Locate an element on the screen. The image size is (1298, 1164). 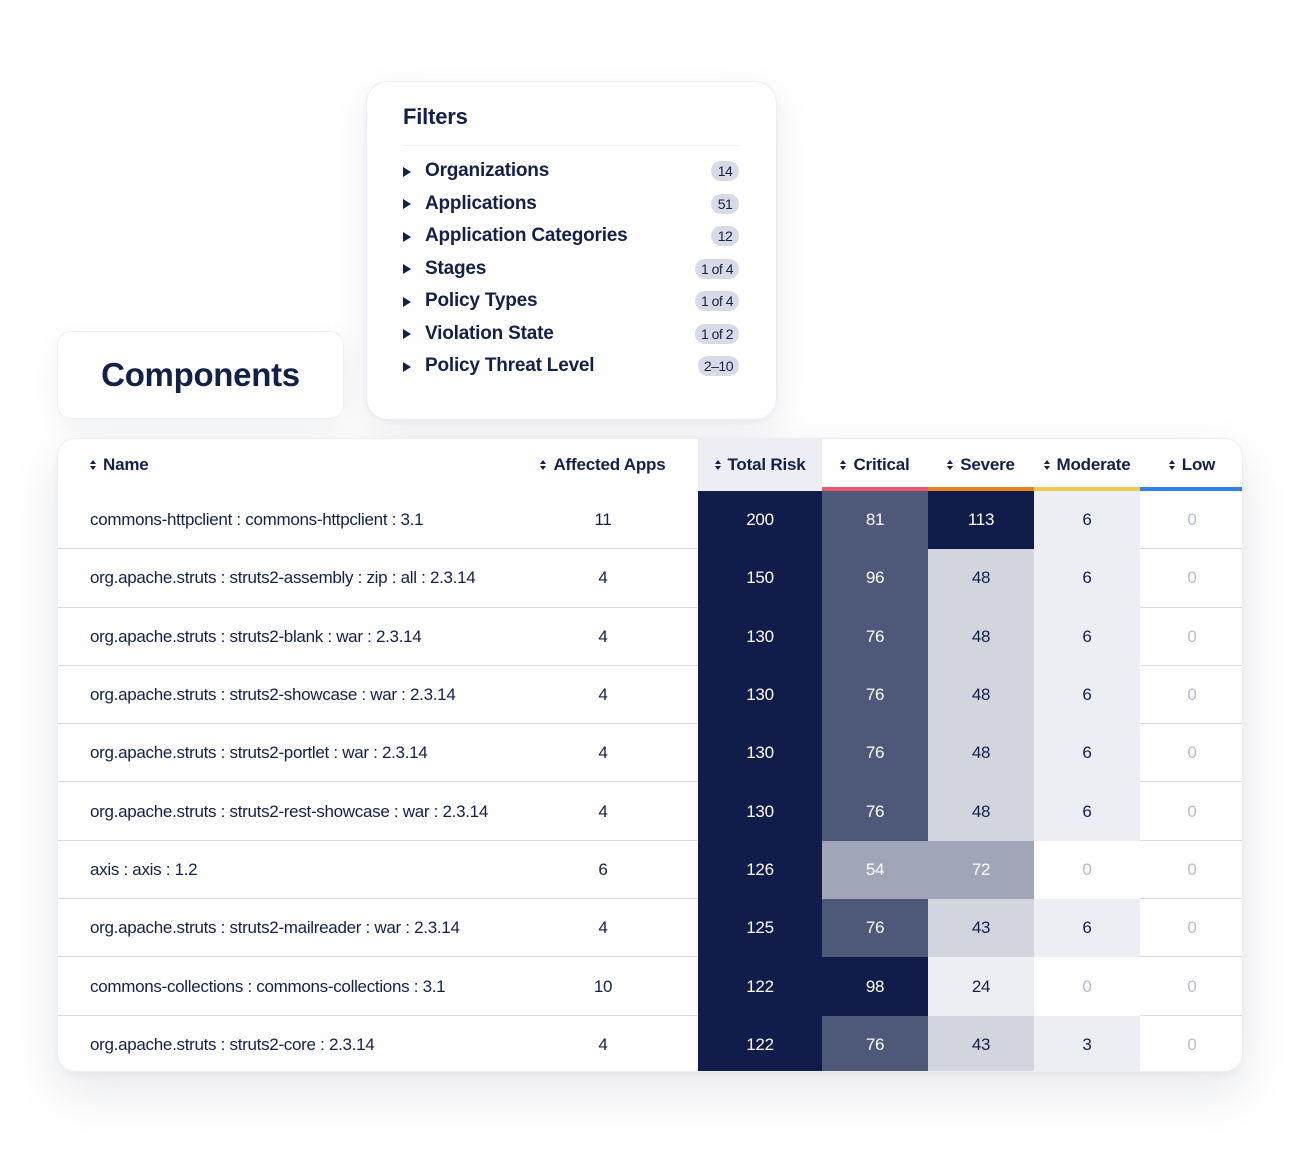
cell-critical: 81 is located at coordinates (875, 520).